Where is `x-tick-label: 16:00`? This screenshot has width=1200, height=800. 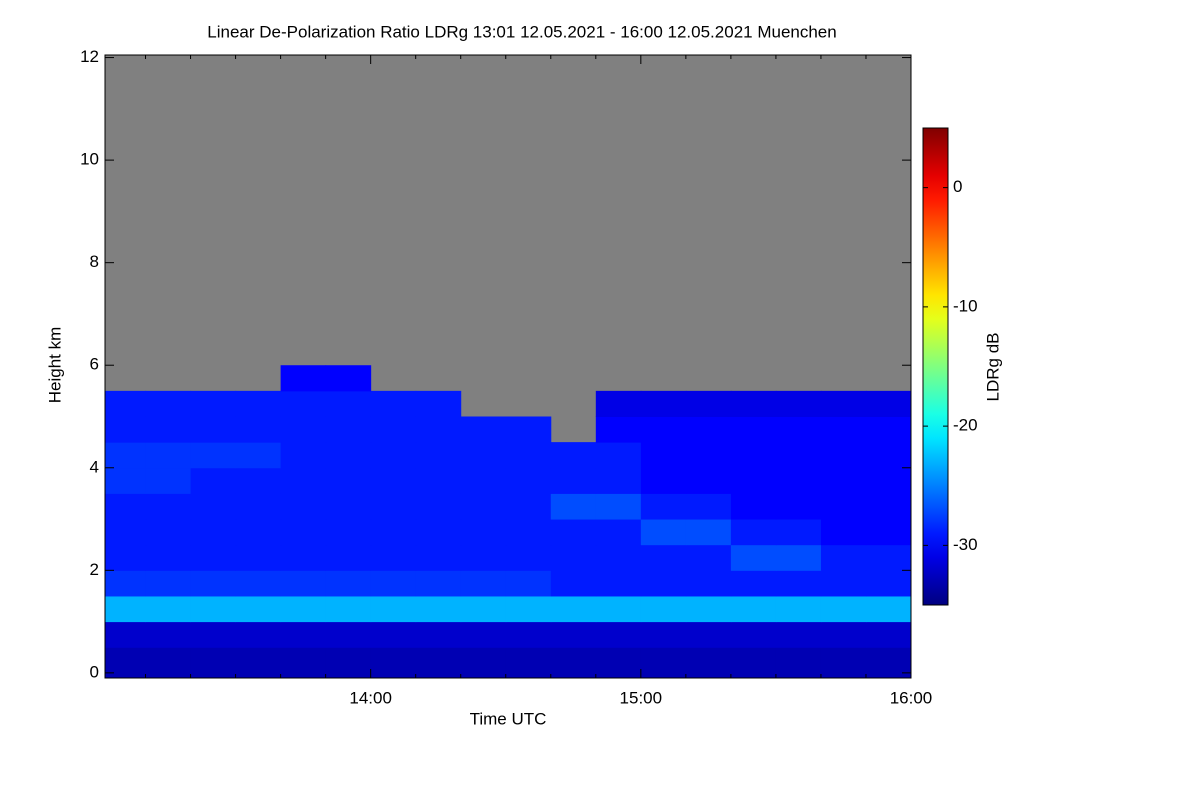
x-tick-label: 16:00 is located at coordinates (911, 697).